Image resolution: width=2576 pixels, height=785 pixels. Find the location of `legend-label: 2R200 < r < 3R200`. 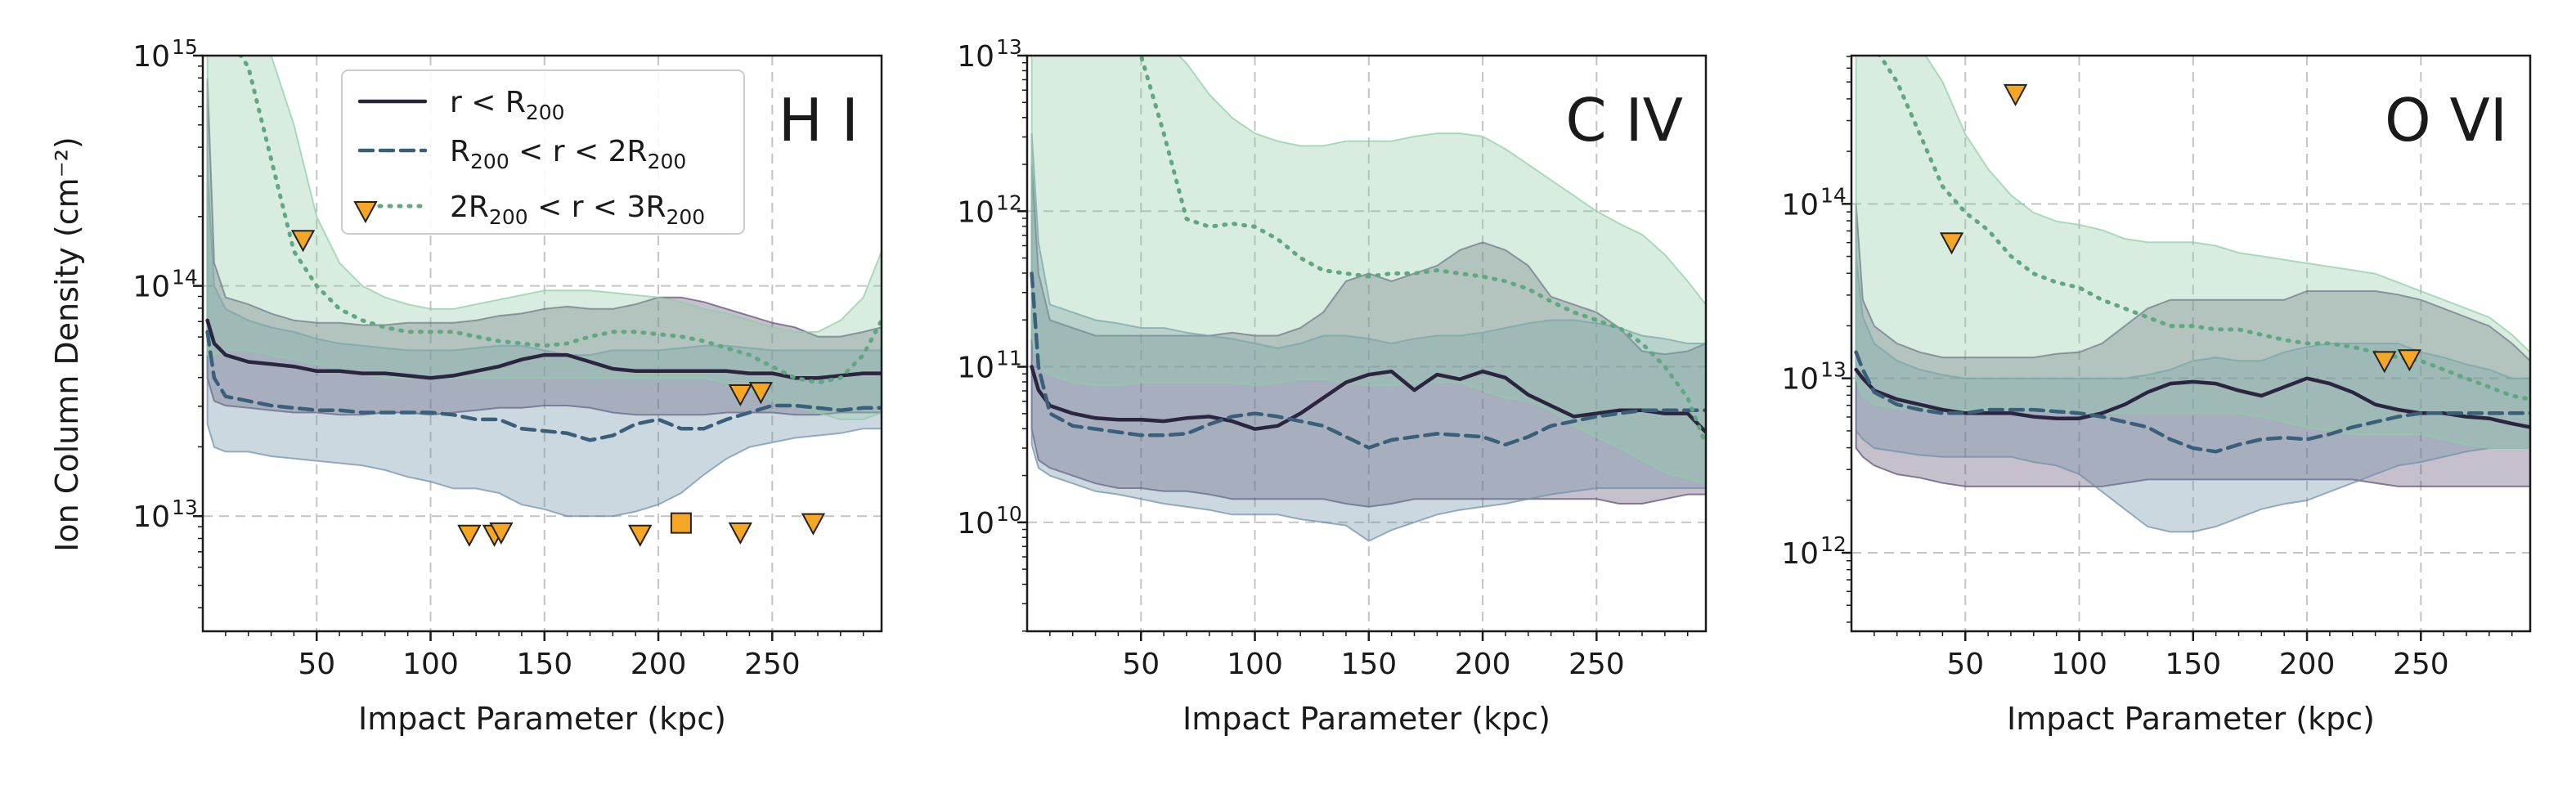

legend-label: 2R200 < r < 3R200 is located at coordinates (577, 210).